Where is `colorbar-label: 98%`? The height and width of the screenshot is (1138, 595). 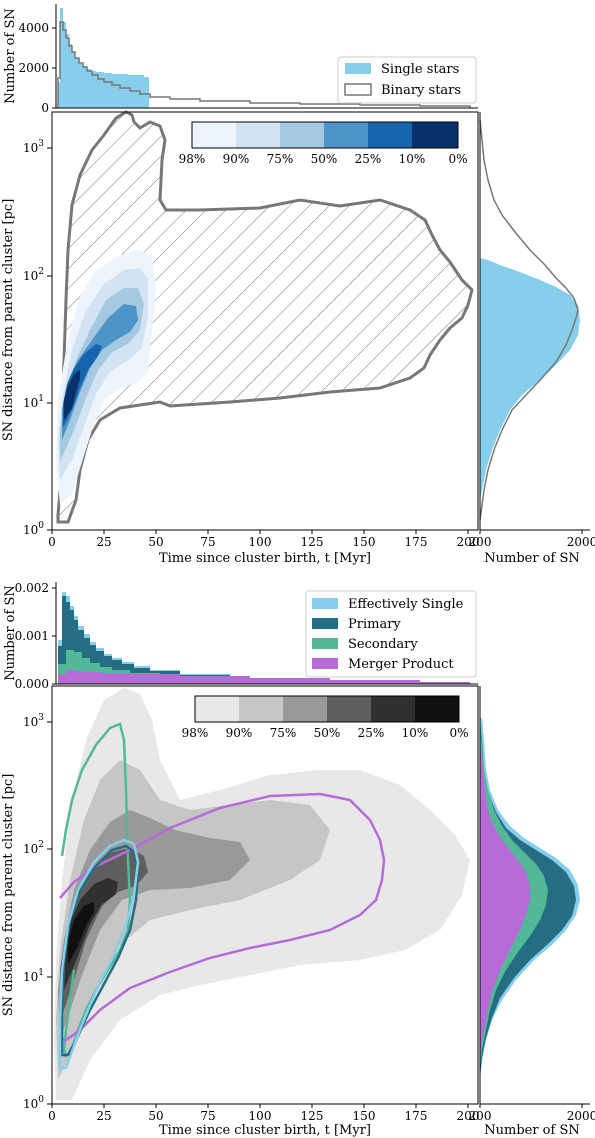 colorbar-label: 98% is located at coordinates (195, 733).